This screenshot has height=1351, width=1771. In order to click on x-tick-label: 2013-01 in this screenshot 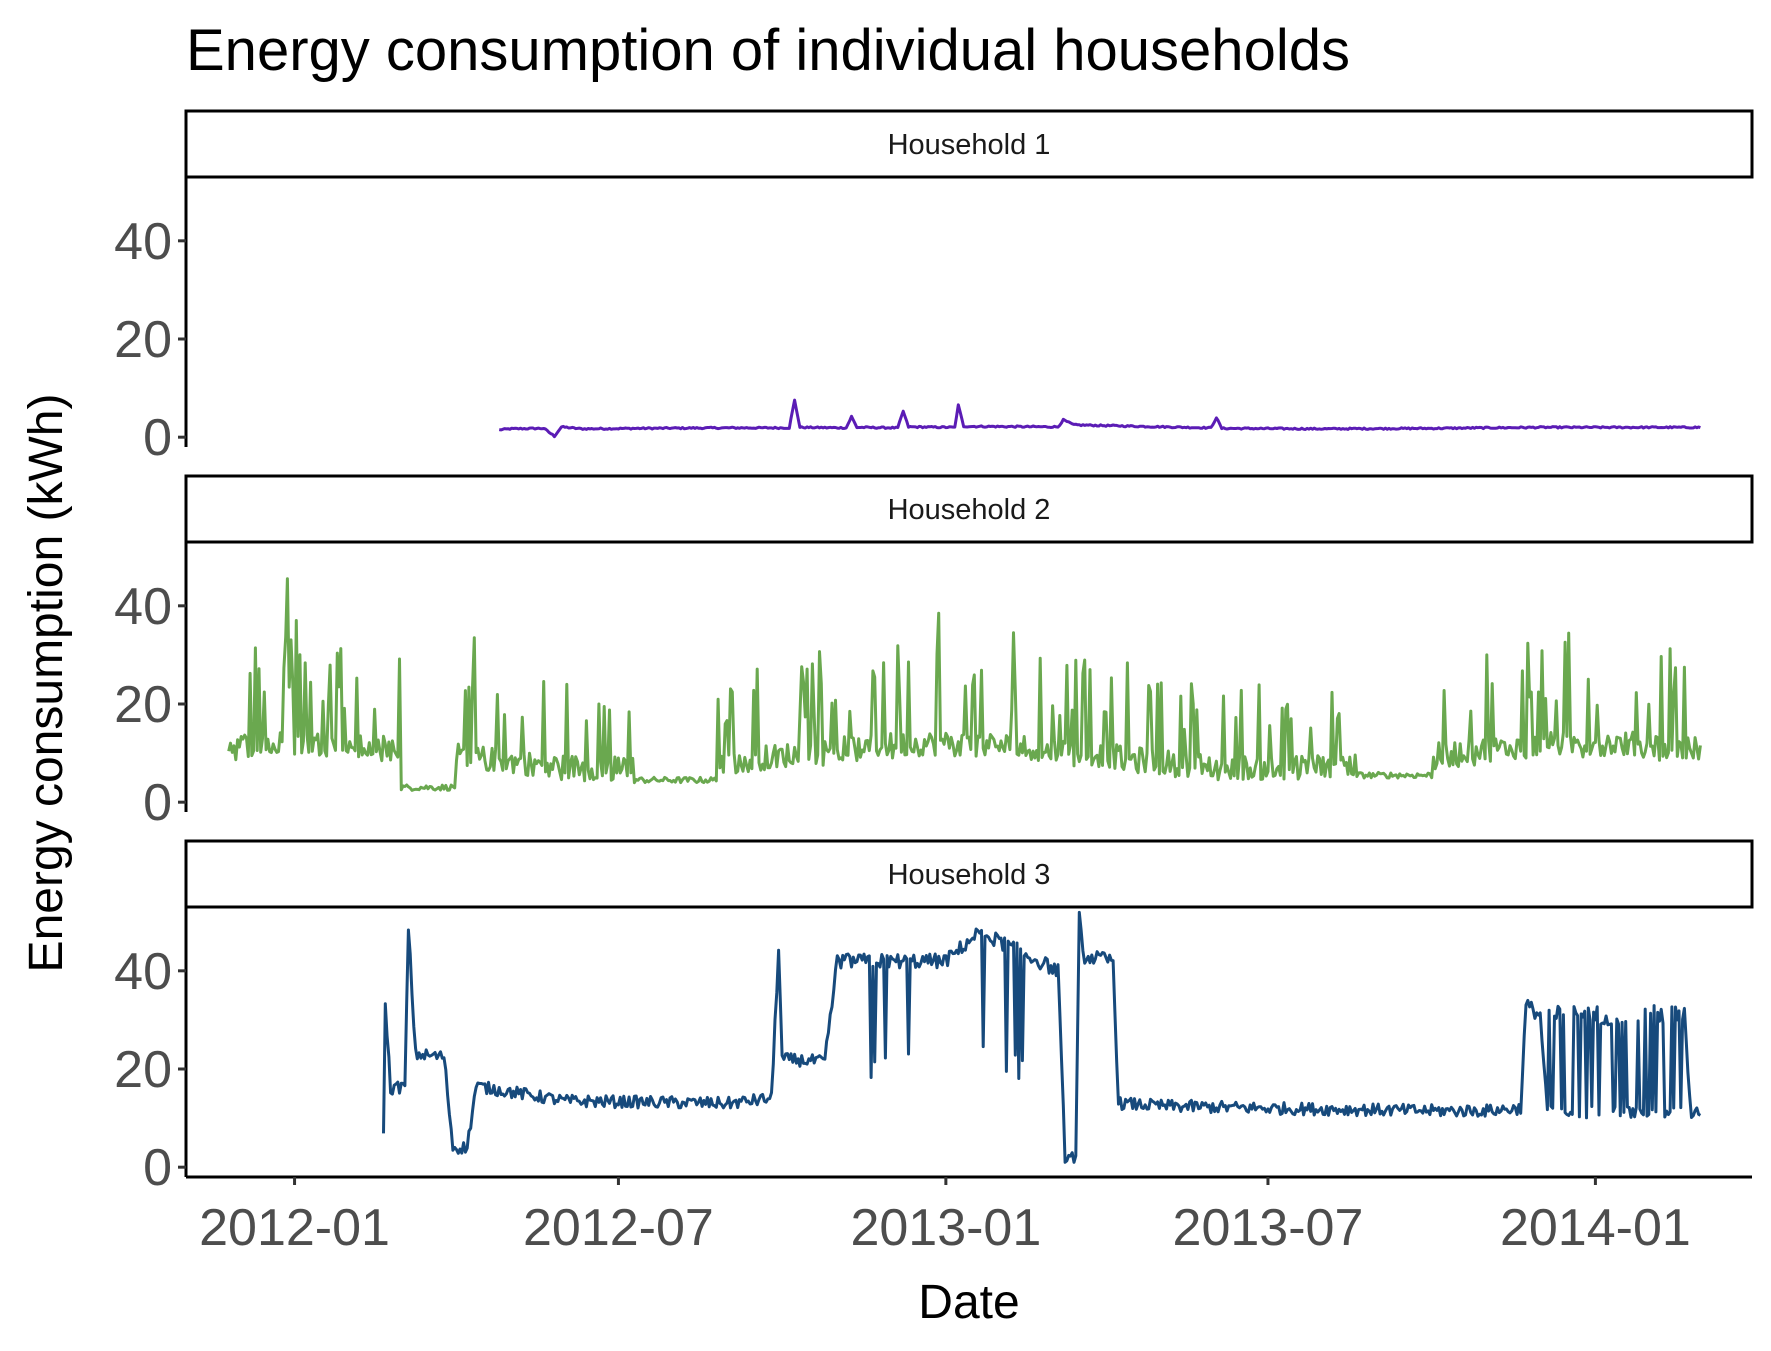, I will do `click(945, 1228)`.